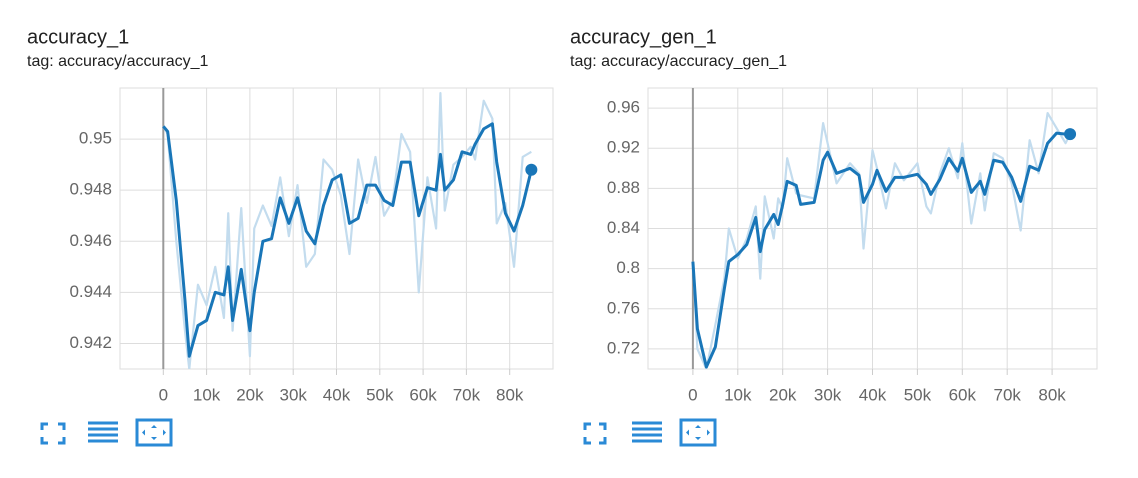  What do you see at coordinates (623, 147) in the screenshot?
I see `y-tick-label: 0.92` at bounding box center [623, 147].